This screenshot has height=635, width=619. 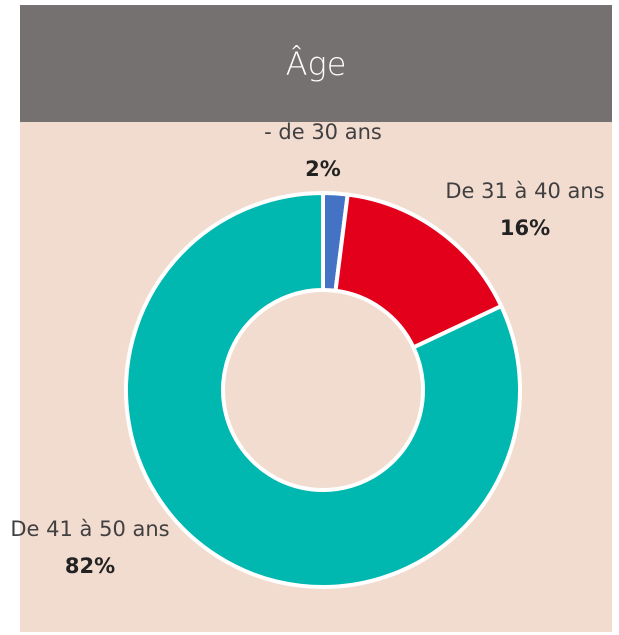 What do you see at coordinates (90, 566) in the screenshot?
I see `value-label: 82%` at bounding box center [90, 566].